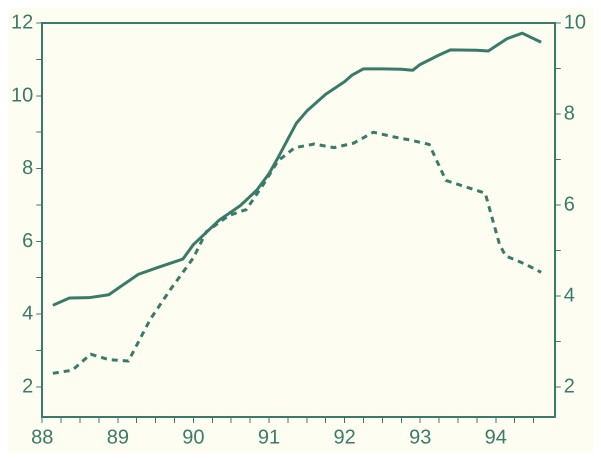 The image size is (601, 461). I want to click on x-tick-label: 89, so click(117, 437).